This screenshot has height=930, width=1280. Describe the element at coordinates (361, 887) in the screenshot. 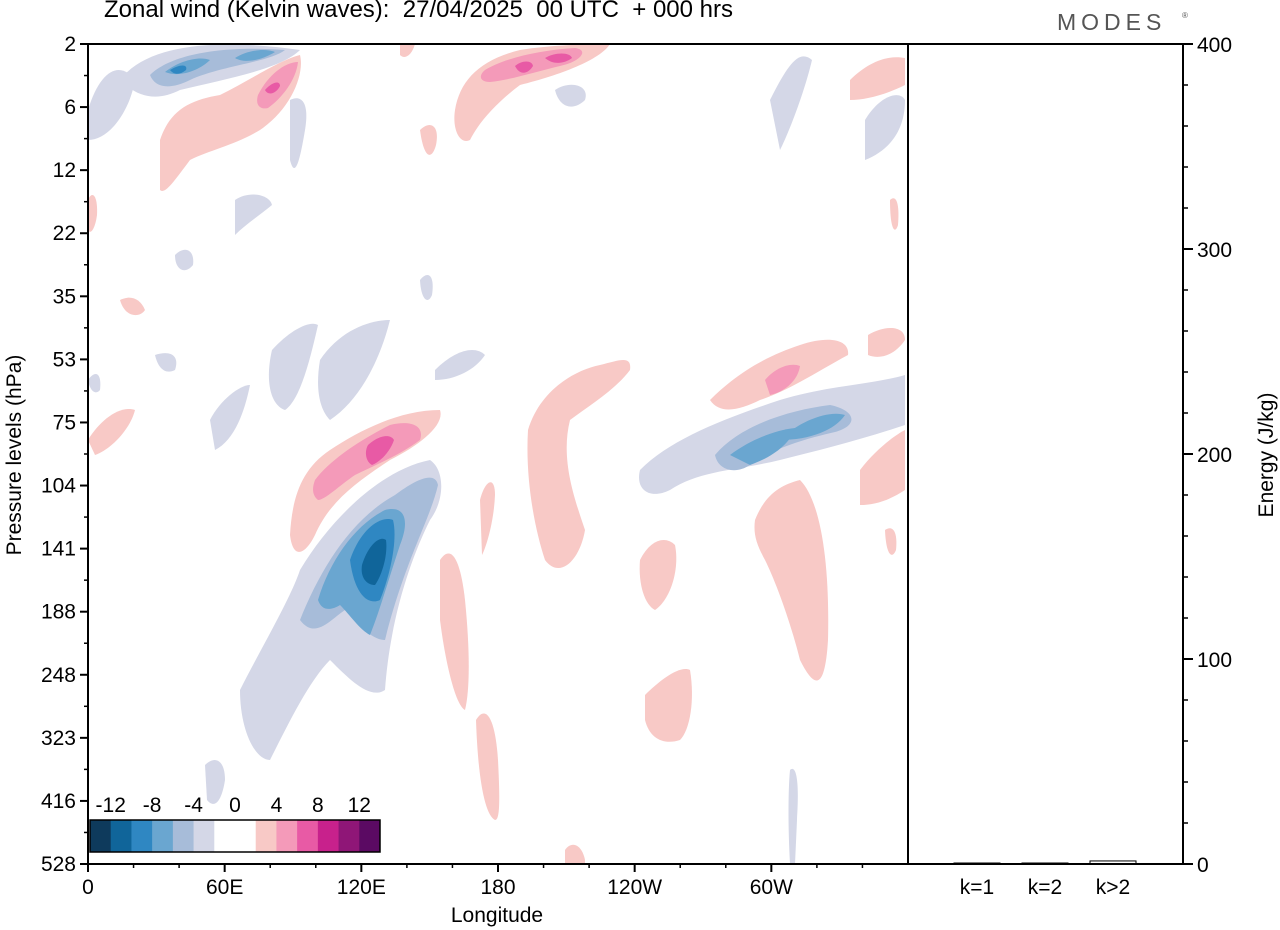

I see `x-tick-label: 120E` at that location.